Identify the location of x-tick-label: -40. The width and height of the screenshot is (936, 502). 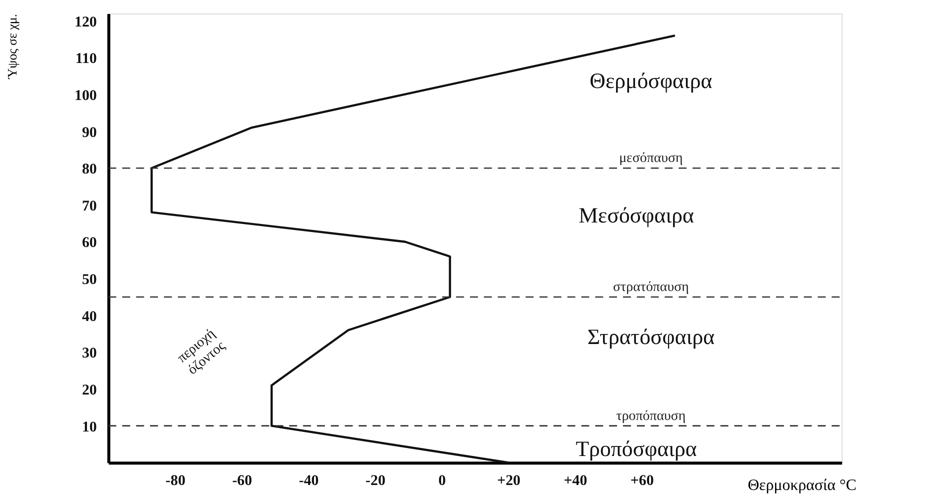
(308, 480).